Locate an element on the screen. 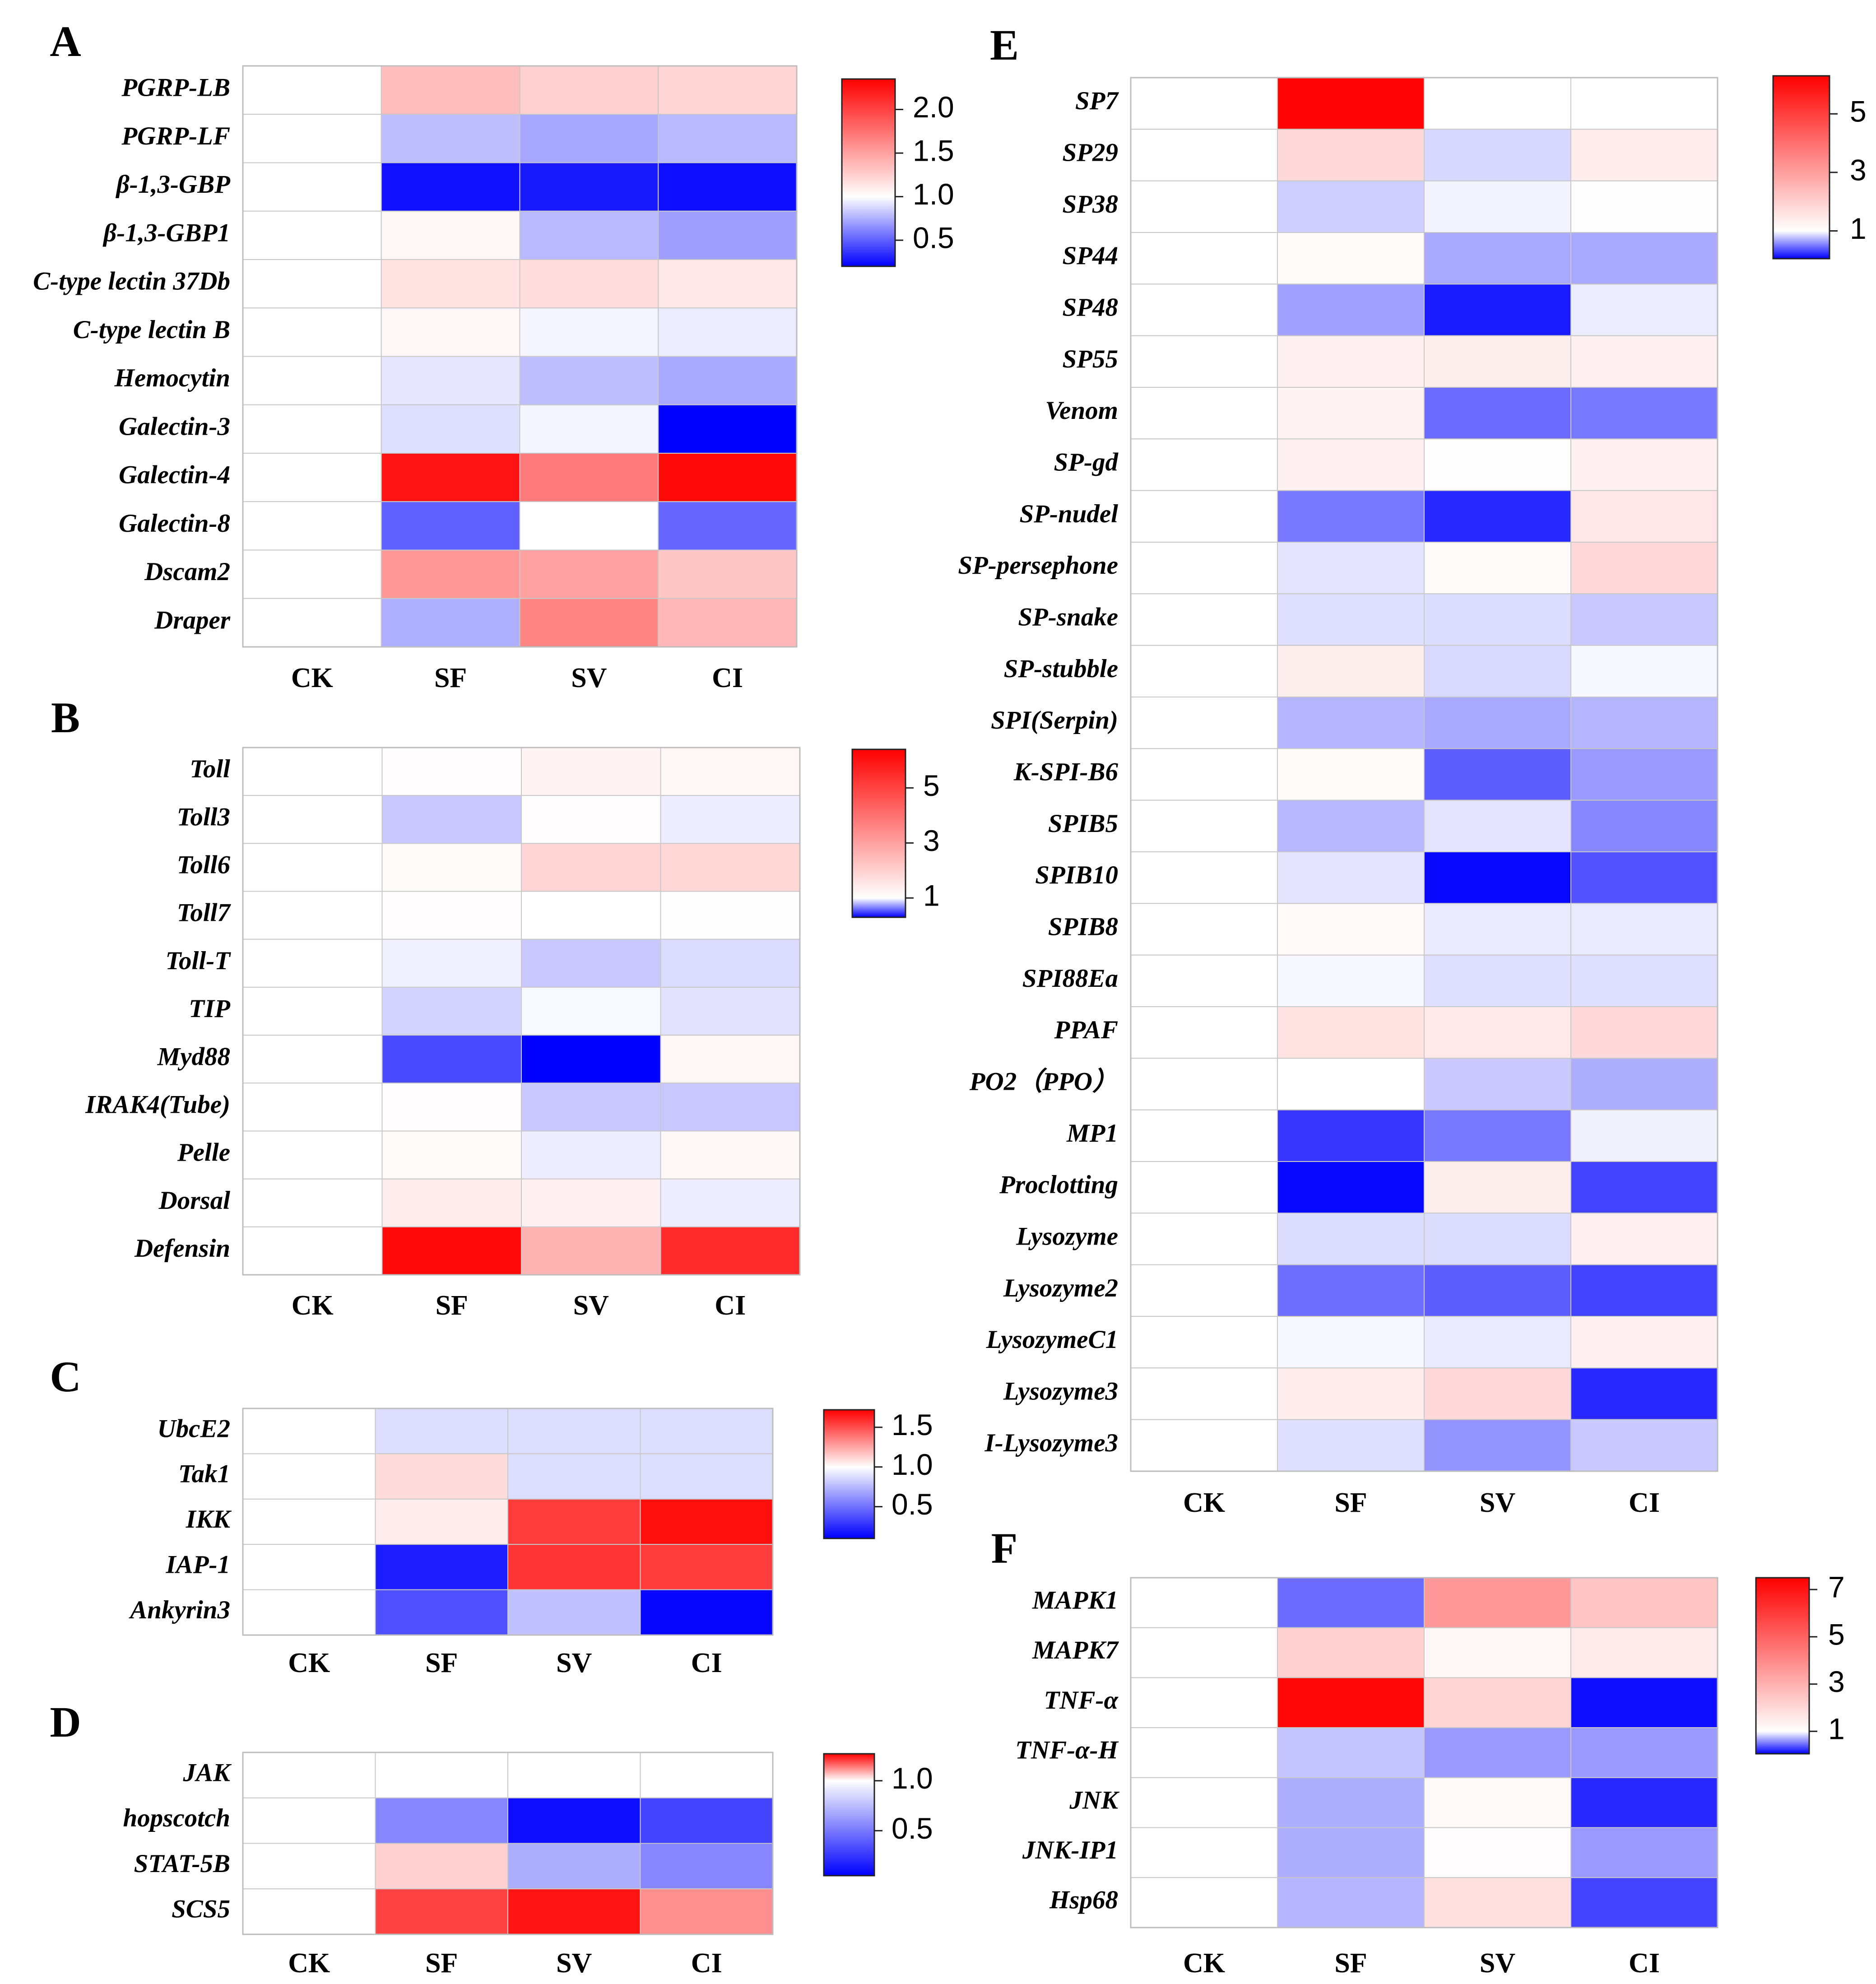 The height and width of the screenshot is (1984, 1876). row-label: JNK is located at coordinates (1095, 1800).